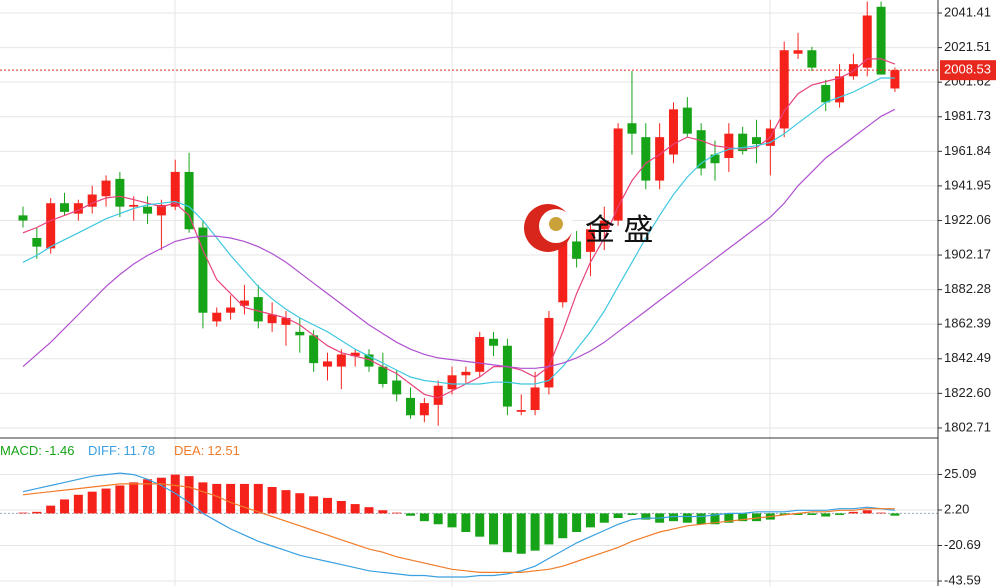  Describe the element at coordinates (967, 46) in the screenshot. I see `y-tick-label: 2021.51` at that location.